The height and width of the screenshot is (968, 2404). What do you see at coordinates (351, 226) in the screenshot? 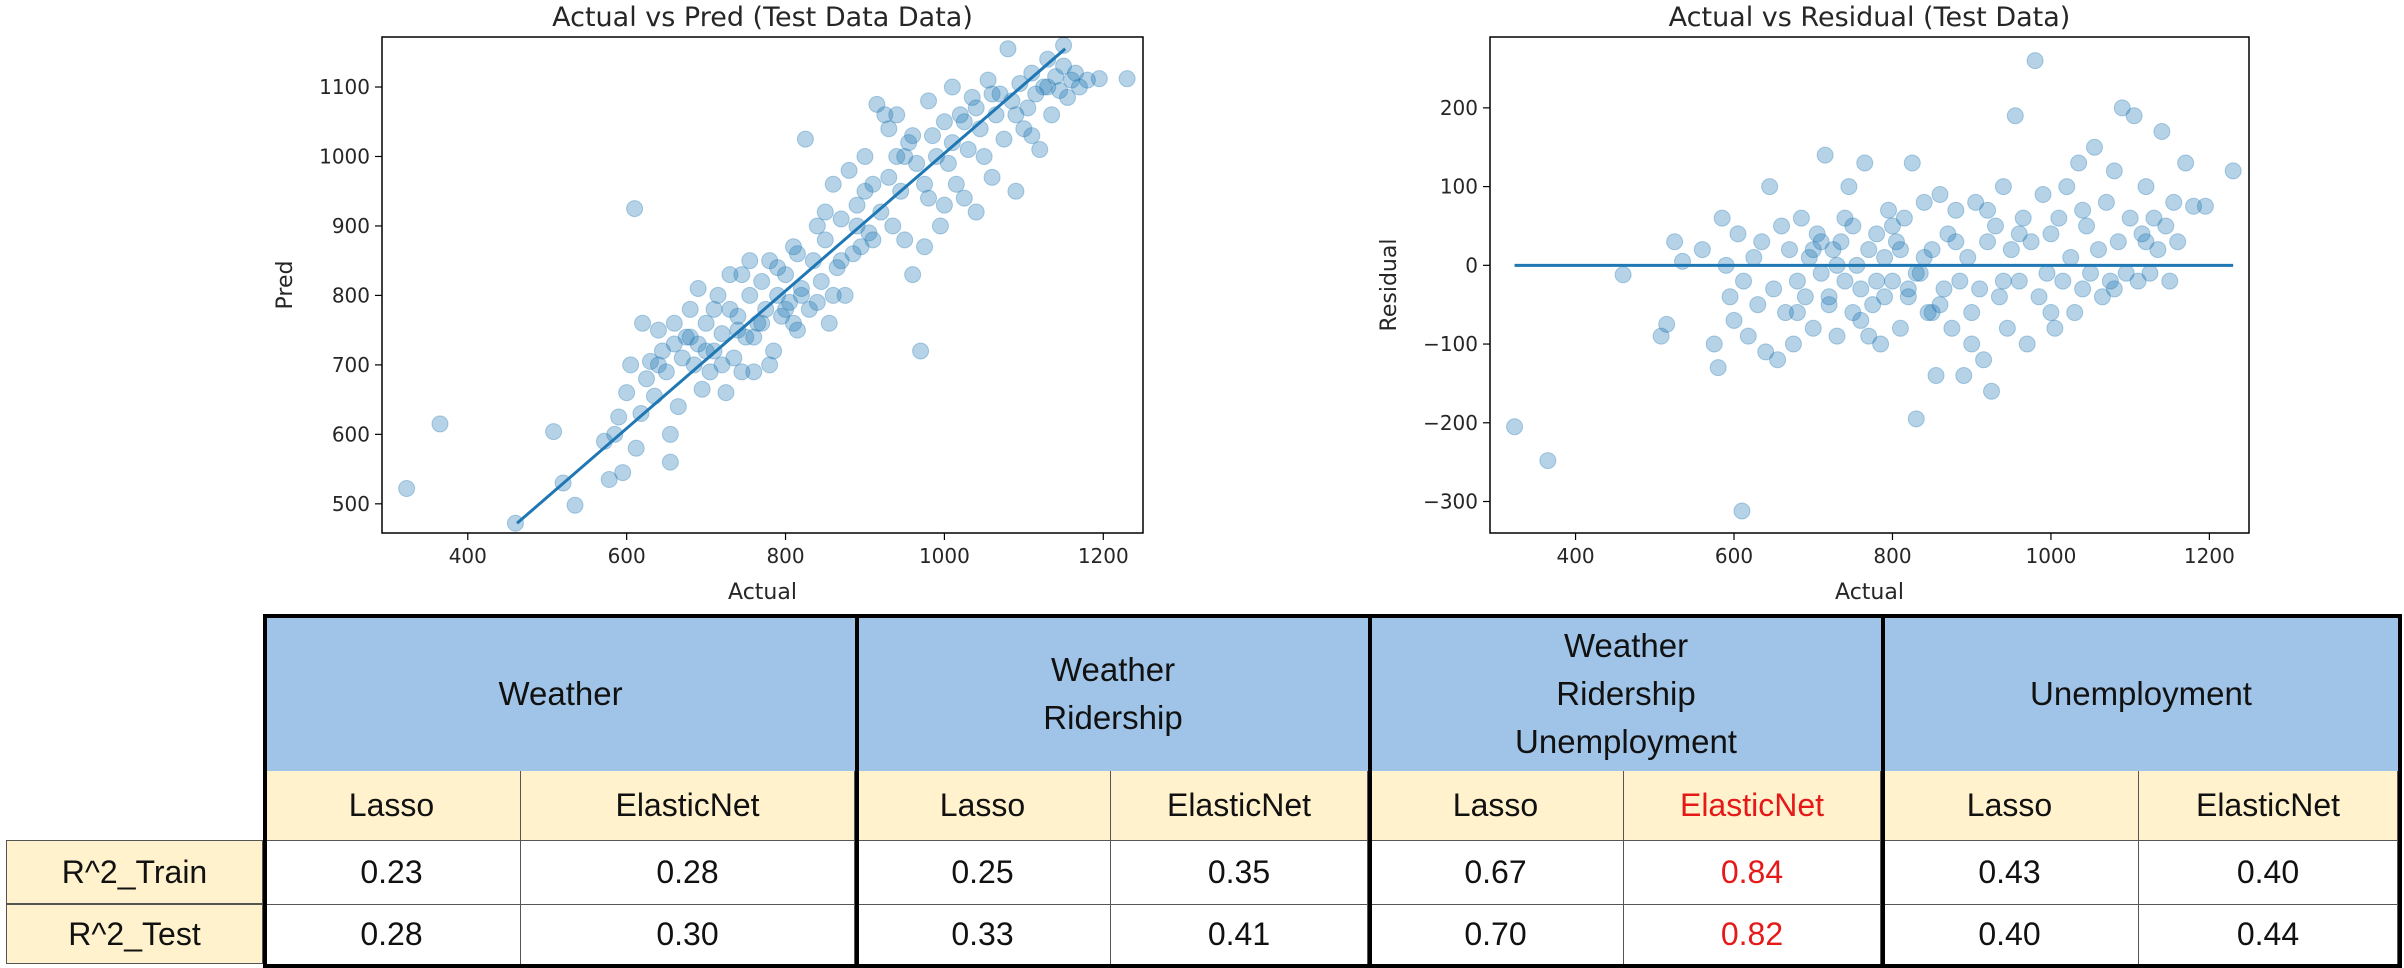
I see `y-tick-label: 900` at bounding box center [351, 226].